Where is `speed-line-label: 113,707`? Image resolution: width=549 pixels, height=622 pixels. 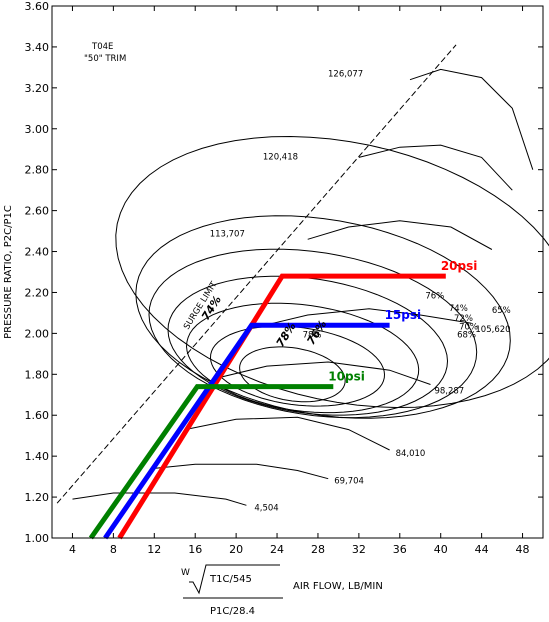 speed-line-label: 113,707 is located at coordinates (227, 234).